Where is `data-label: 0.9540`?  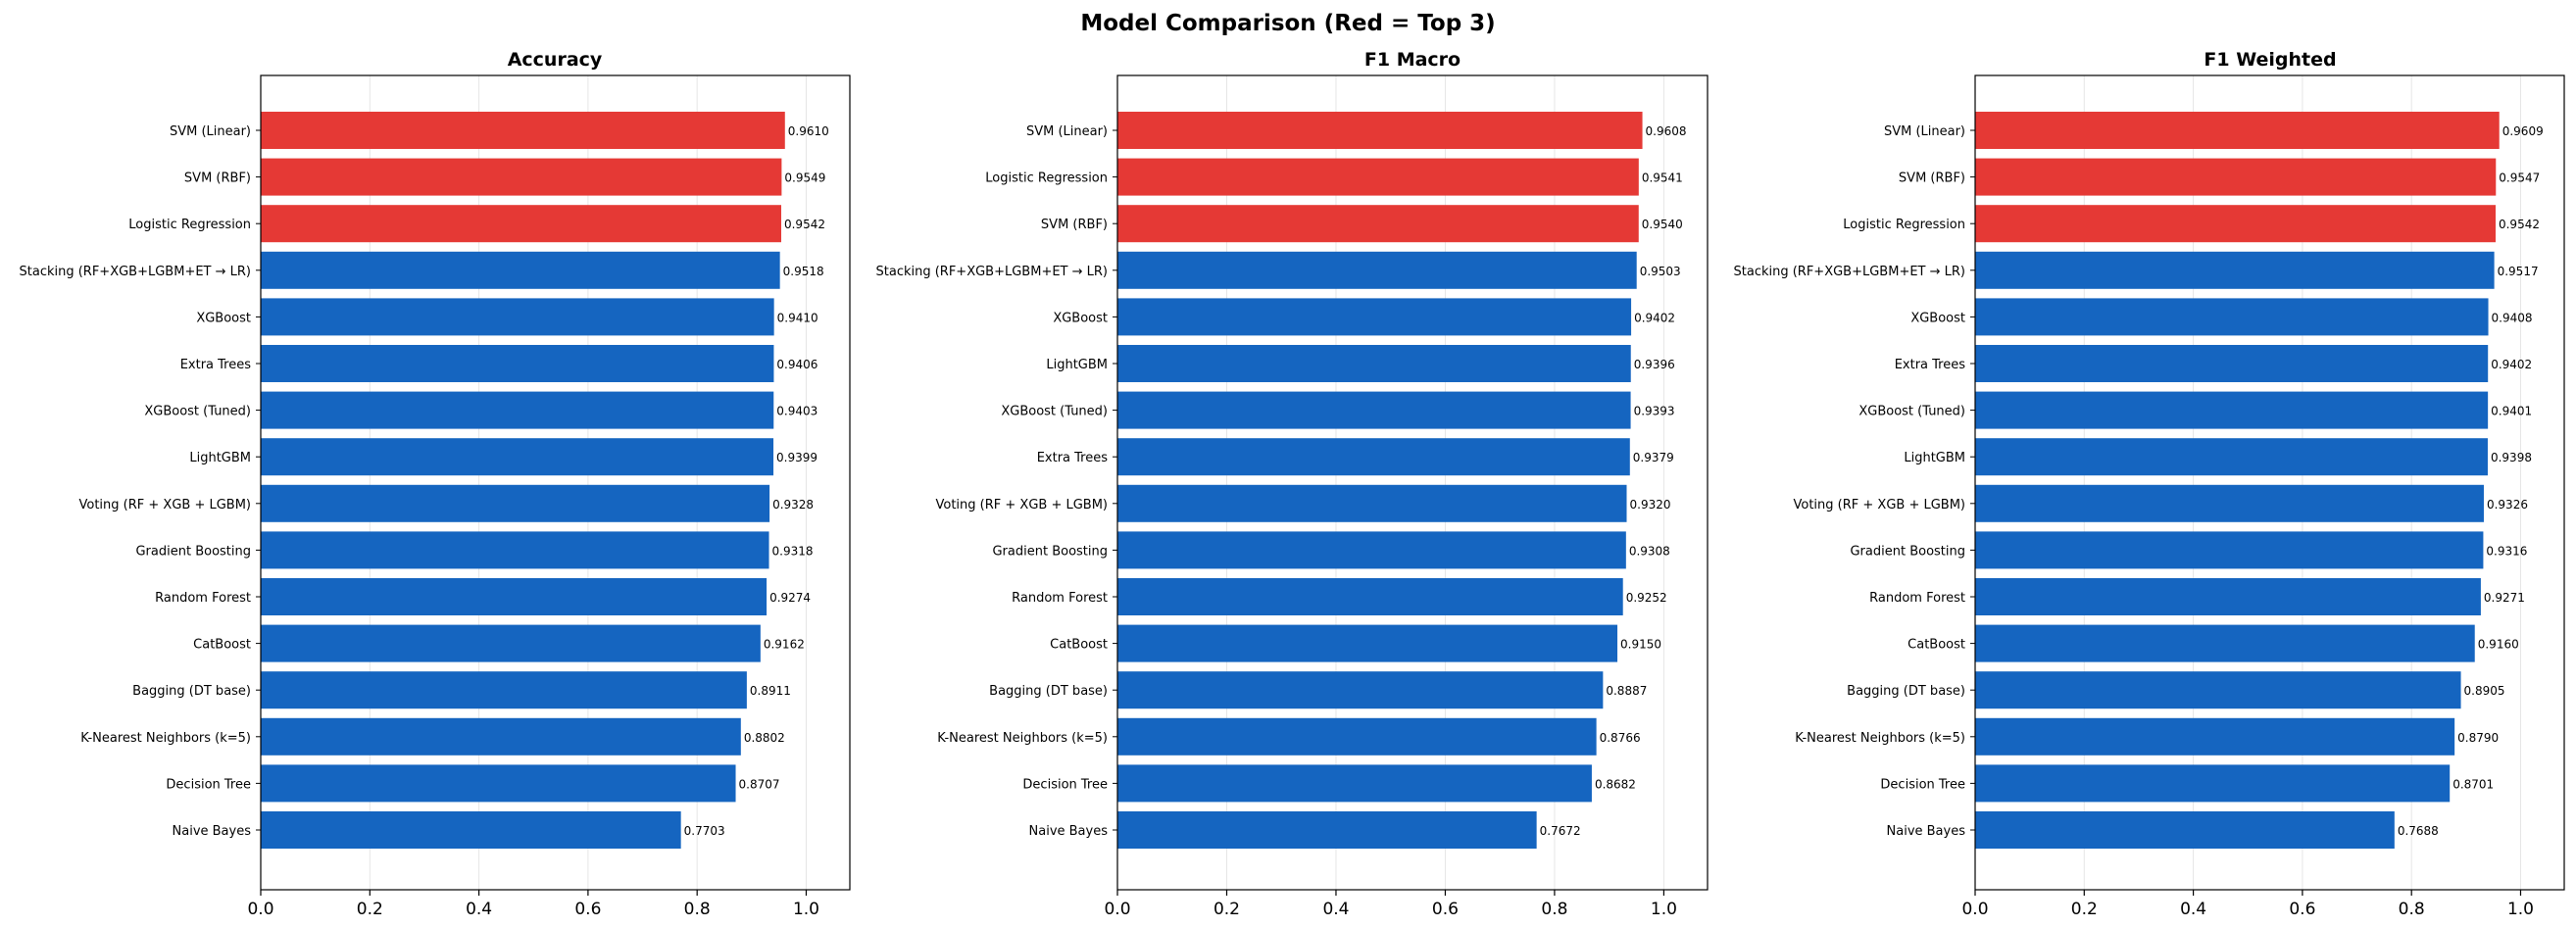
data-label: 0.9540 is located at coordinates (1662, 224).